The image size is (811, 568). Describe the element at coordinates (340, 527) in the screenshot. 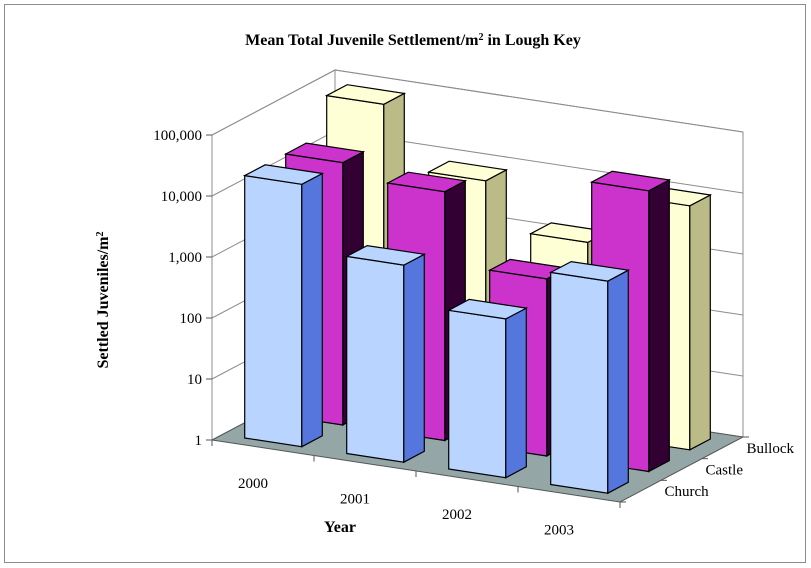

I see `x-axis-title: Year` at that location.